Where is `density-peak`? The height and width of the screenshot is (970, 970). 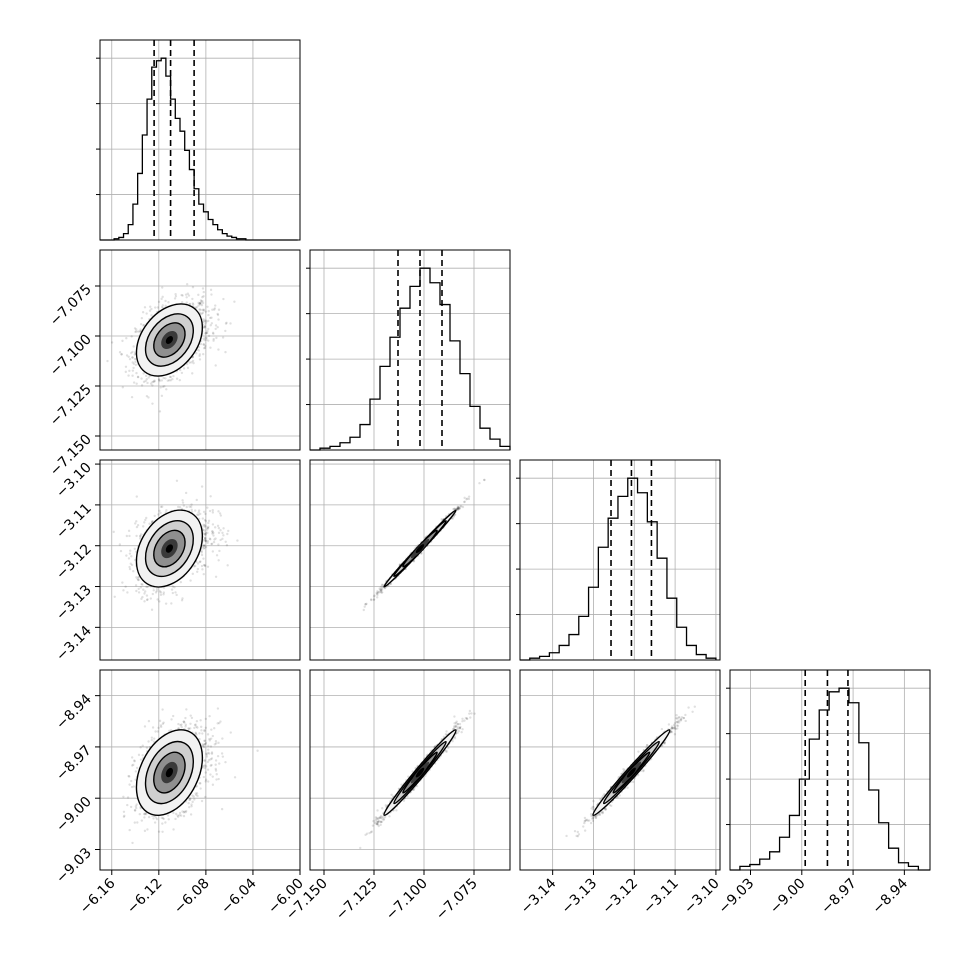 density-peak is located at coordinates (169, 548).